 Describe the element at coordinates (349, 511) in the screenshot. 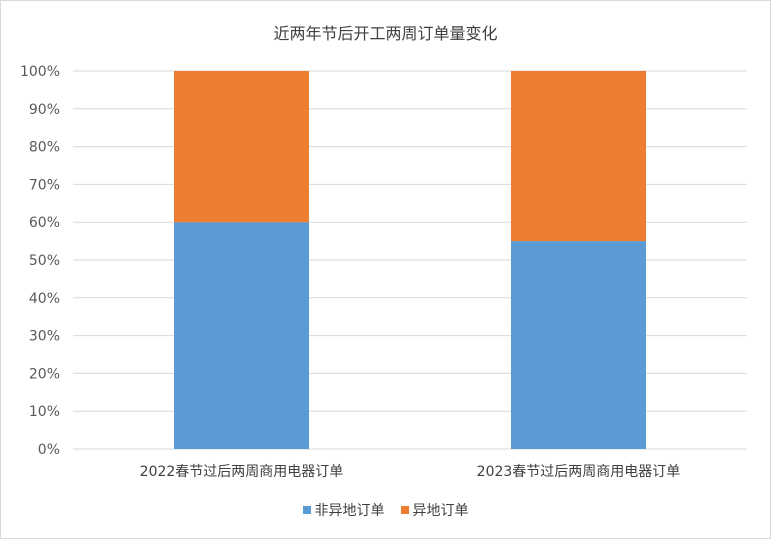

I see `legend-label-non-remote: 非异地订单` at that location.